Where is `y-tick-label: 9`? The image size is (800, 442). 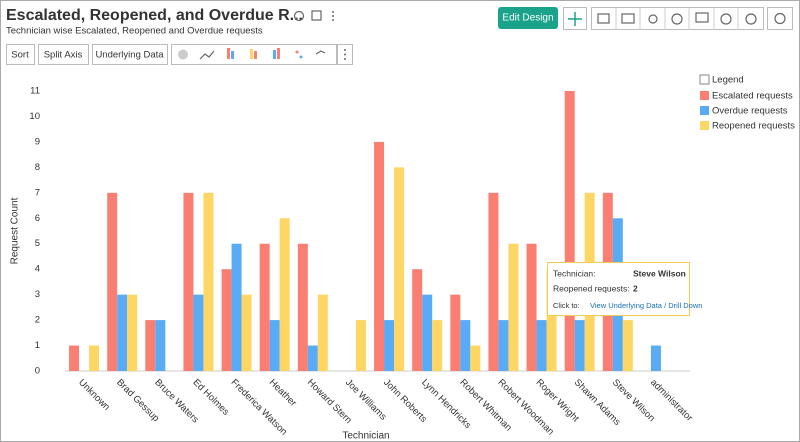 y-tick-label: 9 is located at coordinates (37, 141).